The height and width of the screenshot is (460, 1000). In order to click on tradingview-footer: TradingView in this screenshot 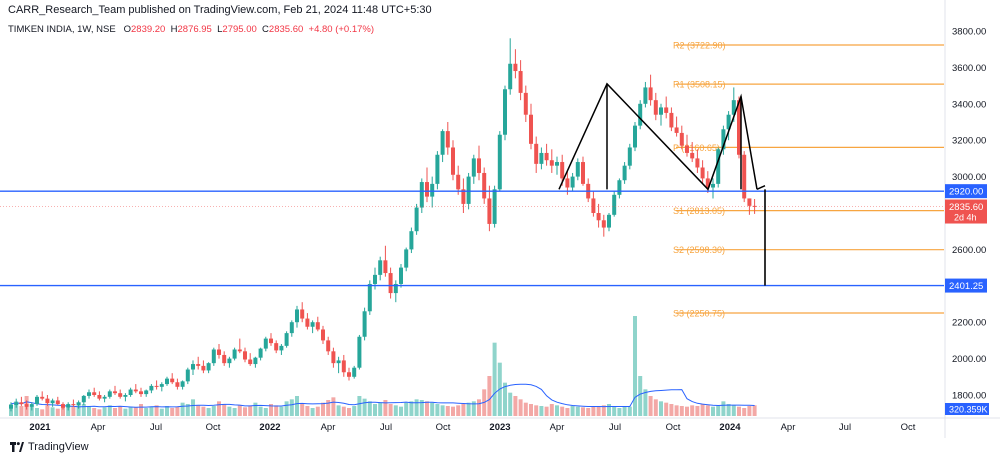, I will do `click(49, 447)`.